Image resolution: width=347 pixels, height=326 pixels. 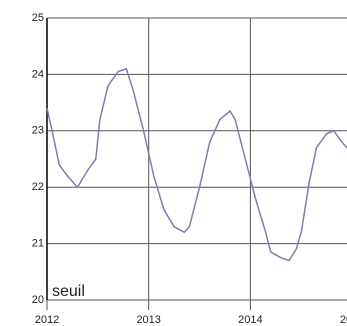 I want to click on x-tick-label: 2015, so click(x=343, y=320).